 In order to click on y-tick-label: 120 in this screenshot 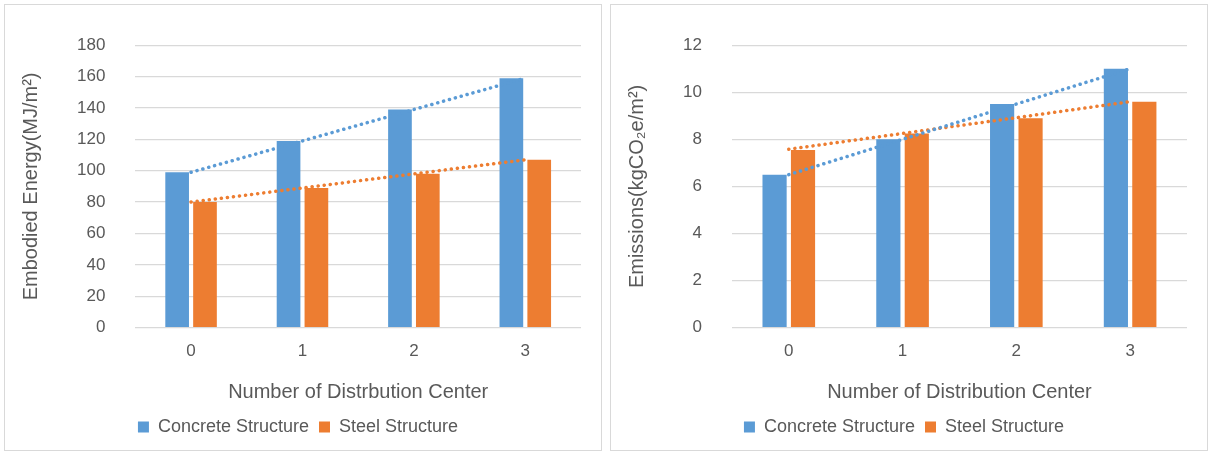, I will do `click(91, 139)`.